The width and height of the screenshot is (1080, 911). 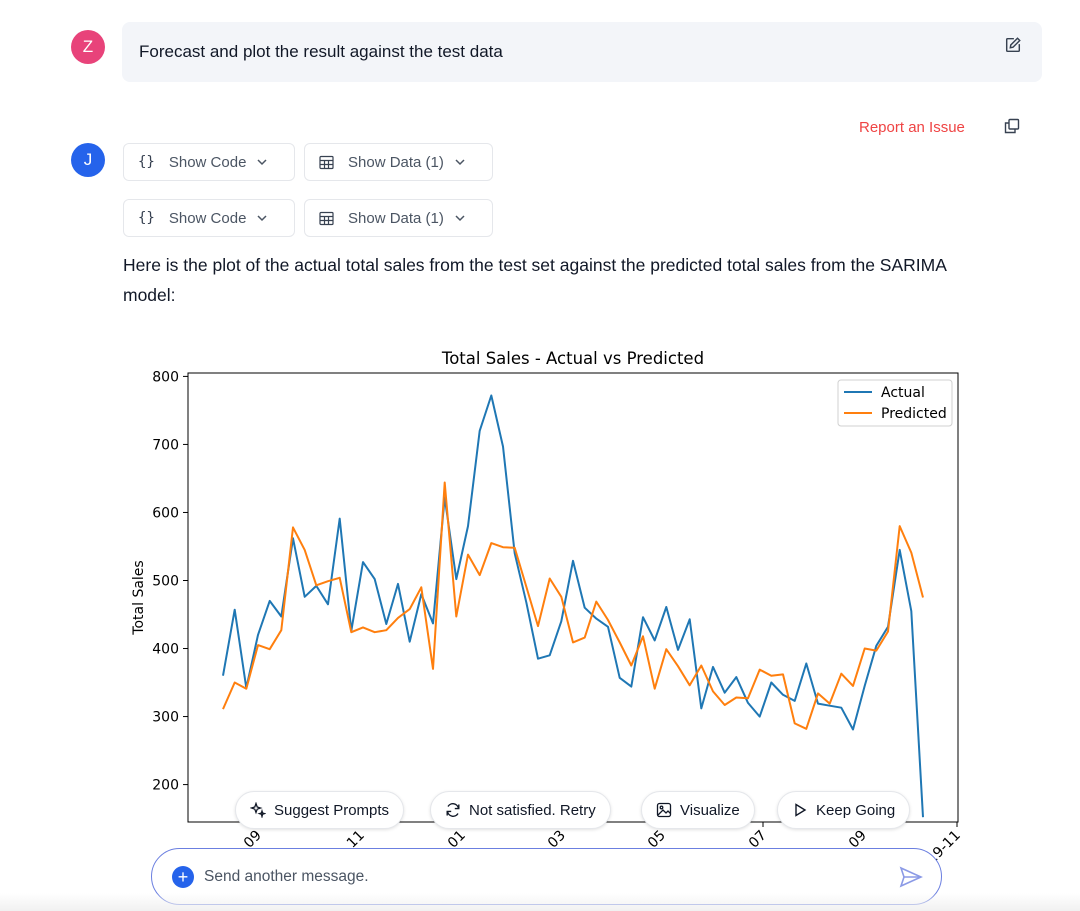 I want to click on visualize-button: Visualize, so click(x=698, y=810).